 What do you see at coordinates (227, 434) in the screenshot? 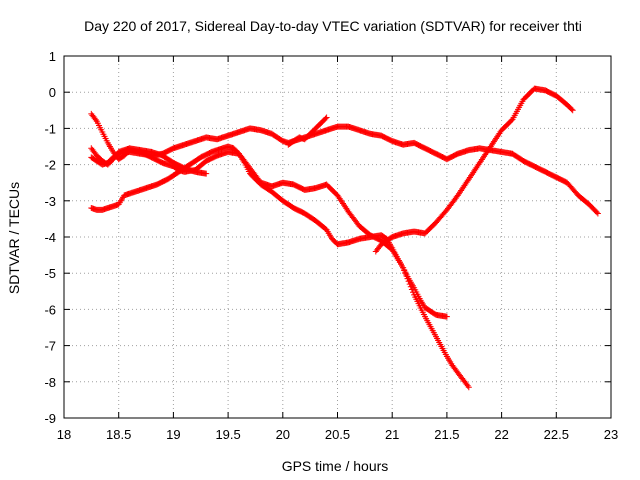
I see `x-tick-label: 19.5` at bounding box center [227, 434].